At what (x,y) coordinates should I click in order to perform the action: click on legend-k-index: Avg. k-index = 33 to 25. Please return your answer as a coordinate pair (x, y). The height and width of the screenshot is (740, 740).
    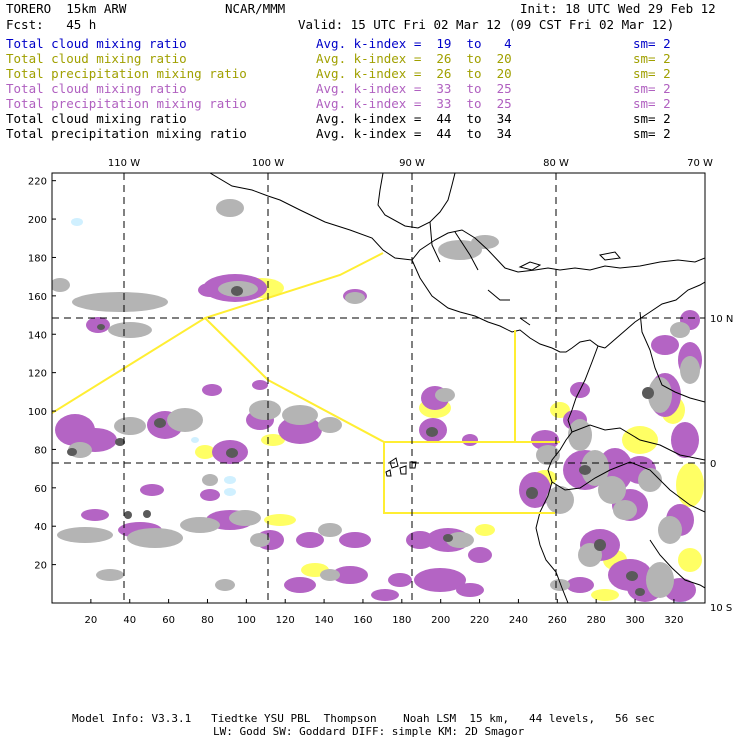
    Looking at the image, I should click on (414, 88).